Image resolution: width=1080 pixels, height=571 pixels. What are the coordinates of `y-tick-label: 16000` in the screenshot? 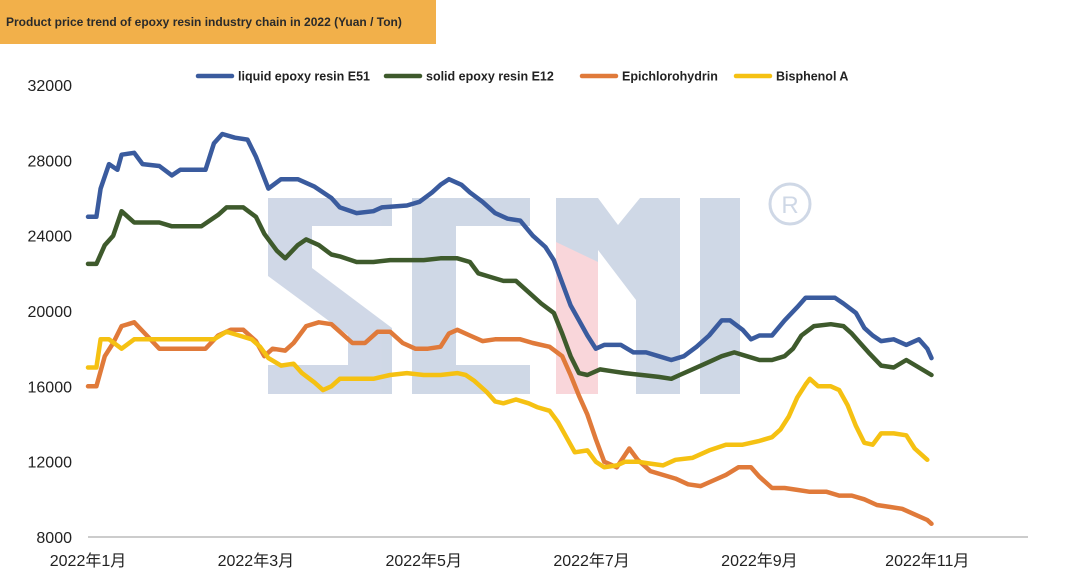 It's located at (50, 387).